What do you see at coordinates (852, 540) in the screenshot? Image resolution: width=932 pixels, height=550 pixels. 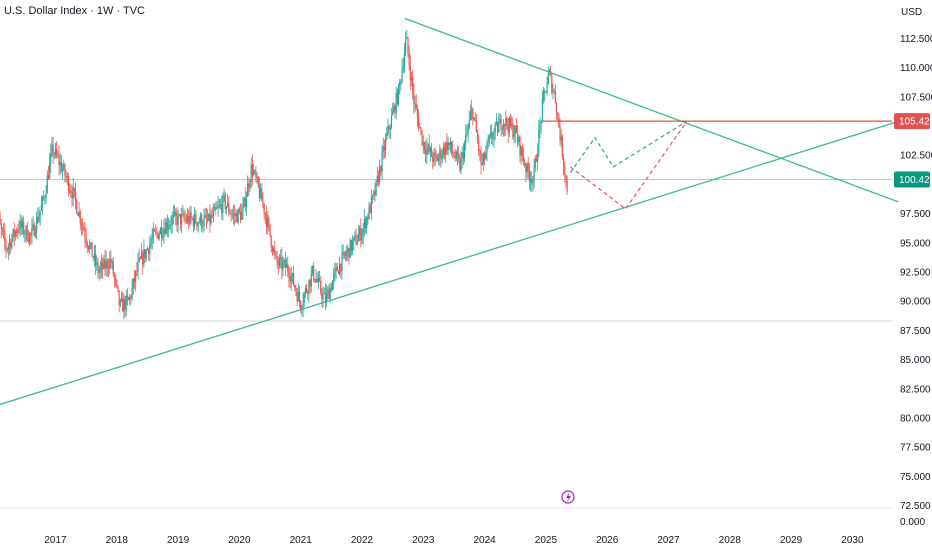 I see `x-tick-label: 2030` at bounding box center [852, 540].